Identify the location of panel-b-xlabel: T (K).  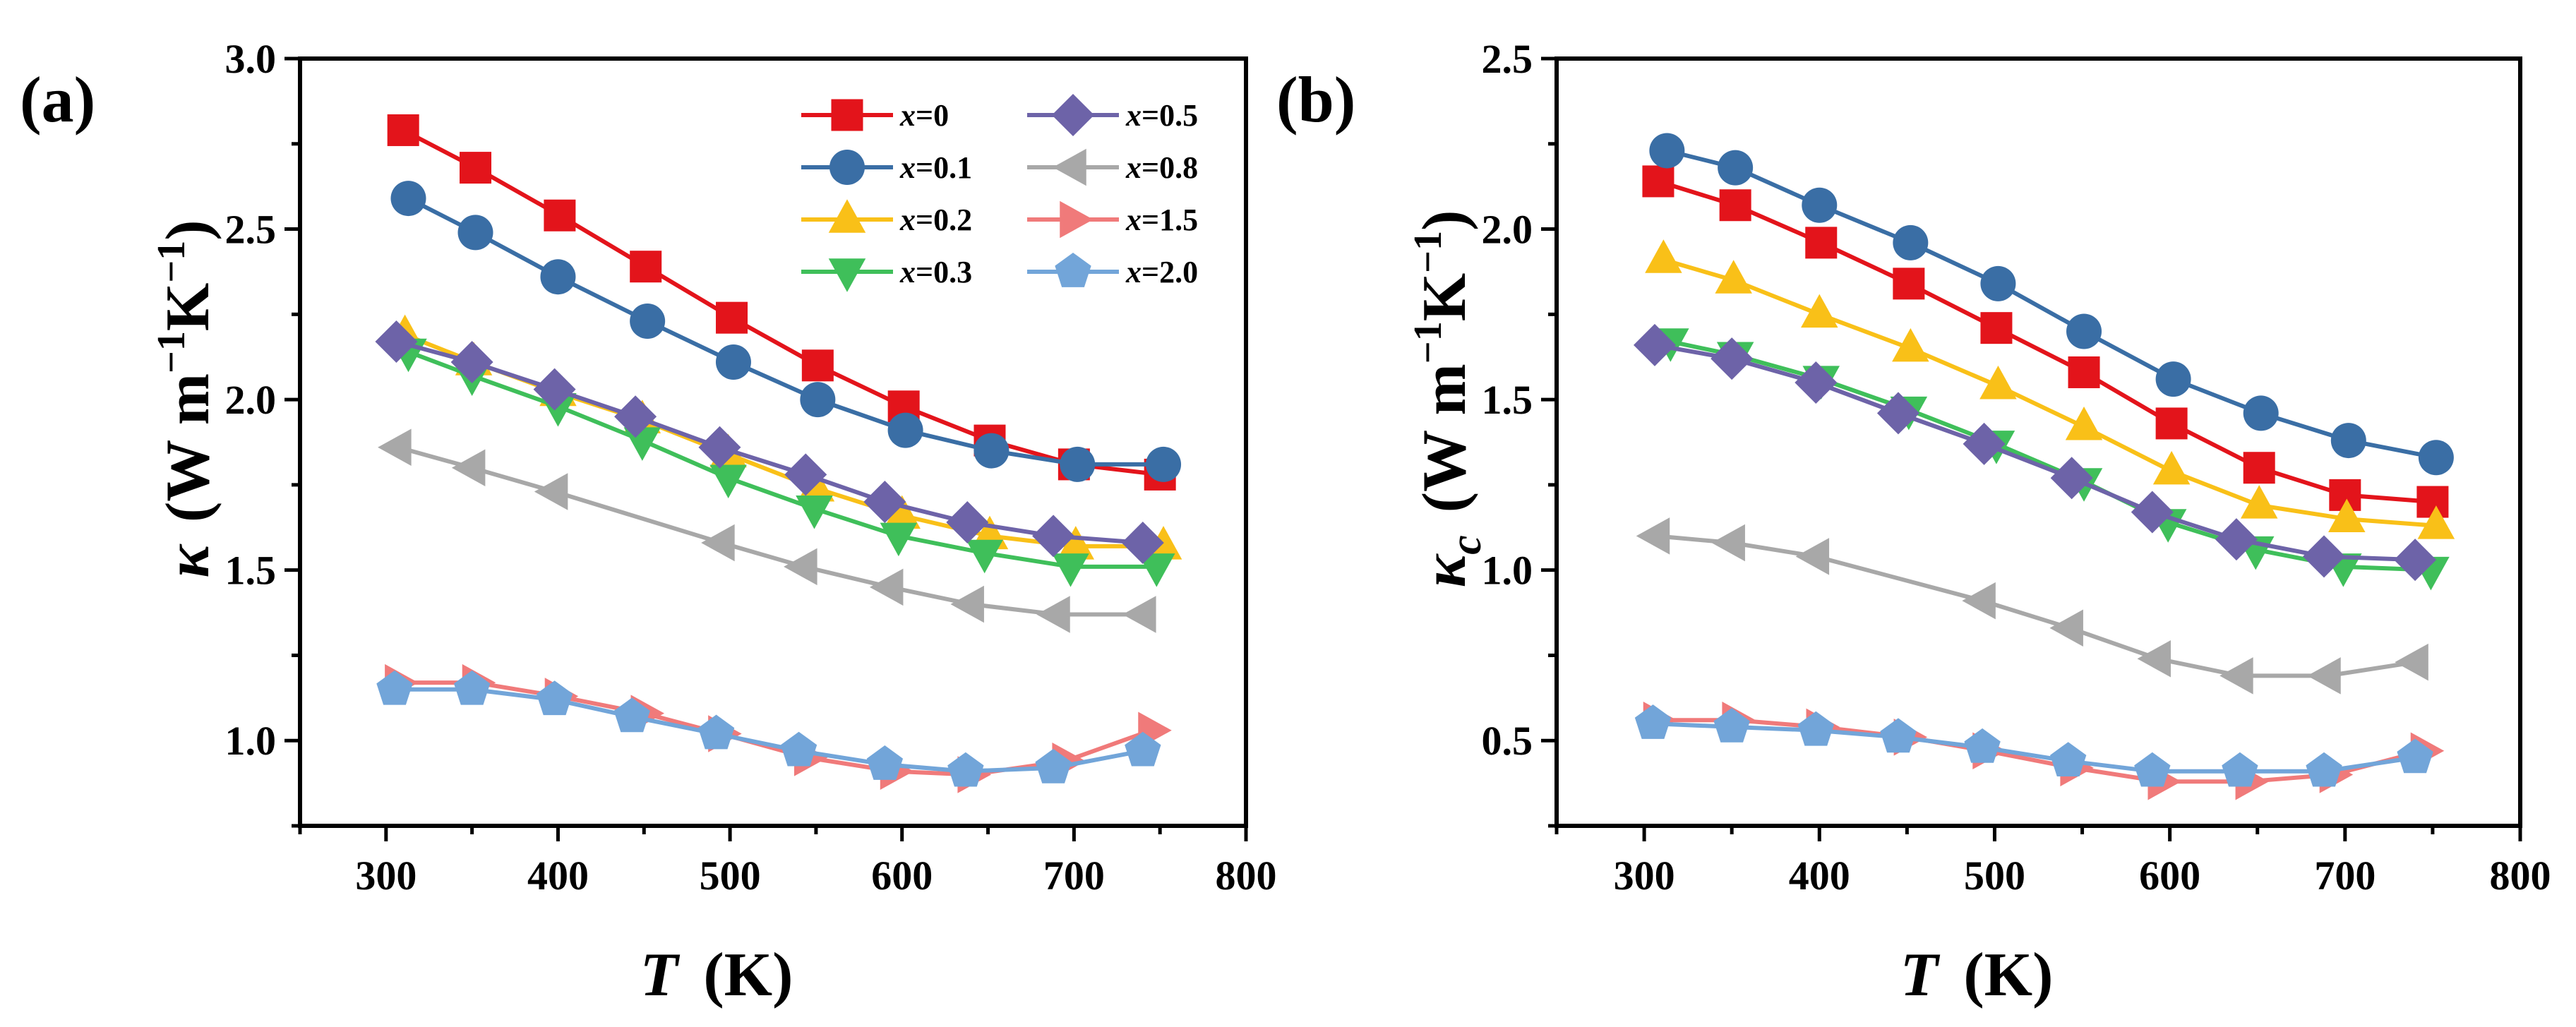
(1977, 975).